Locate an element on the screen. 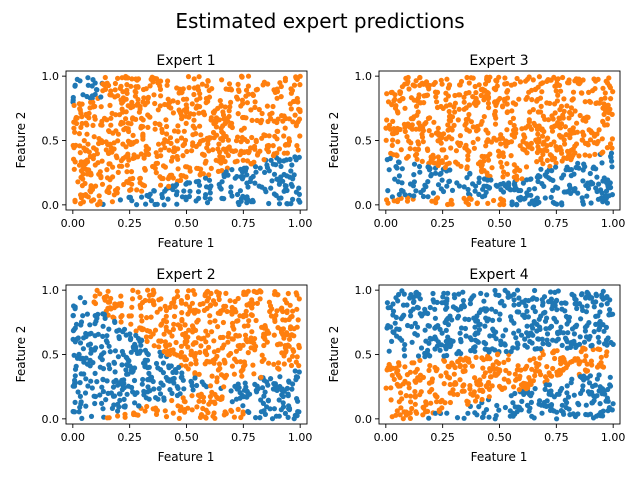 This screenshot has height=480, width=640. figure-suptitle: Estimated expert predictions is located at coordinates (319, 21).